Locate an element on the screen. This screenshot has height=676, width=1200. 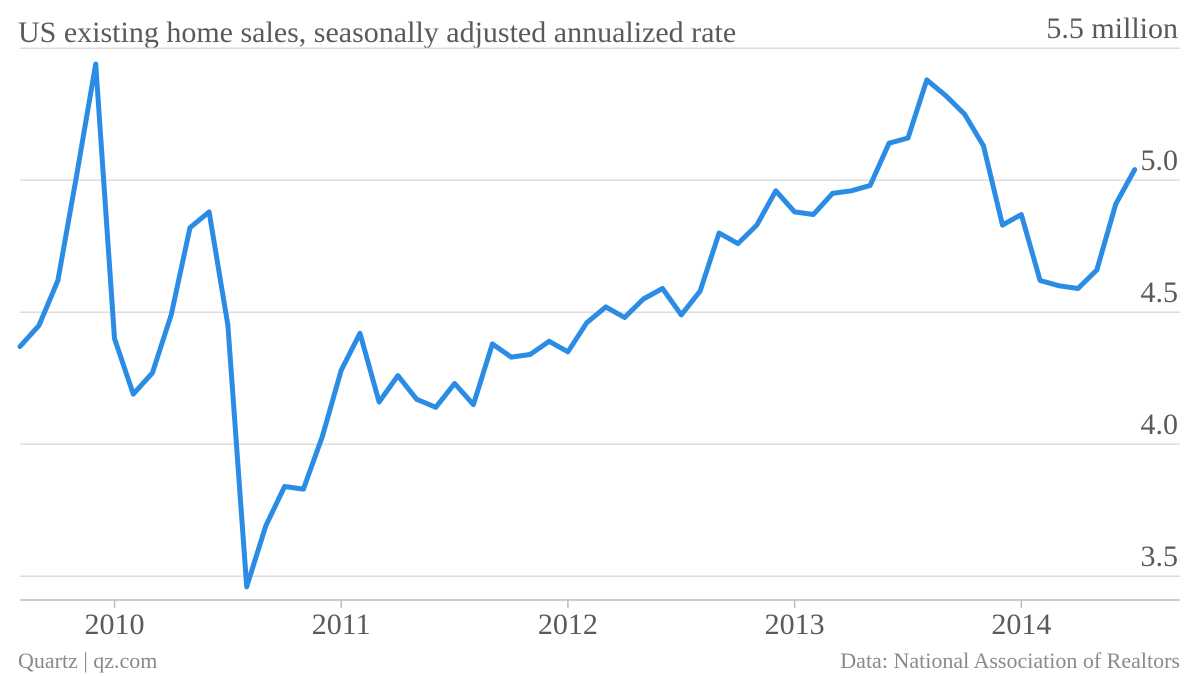
y-tick-label: 5.5 million is located at coordinates (1112, 28).